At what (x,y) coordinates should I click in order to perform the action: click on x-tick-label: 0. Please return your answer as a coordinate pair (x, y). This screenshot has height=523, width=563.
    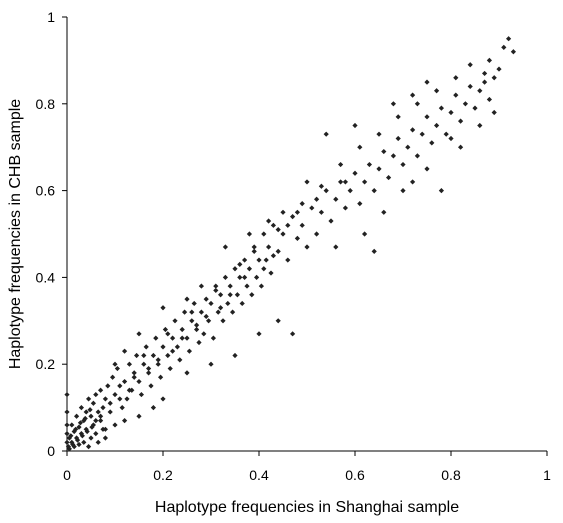
    Looking at the image, I should click on (67, 475).